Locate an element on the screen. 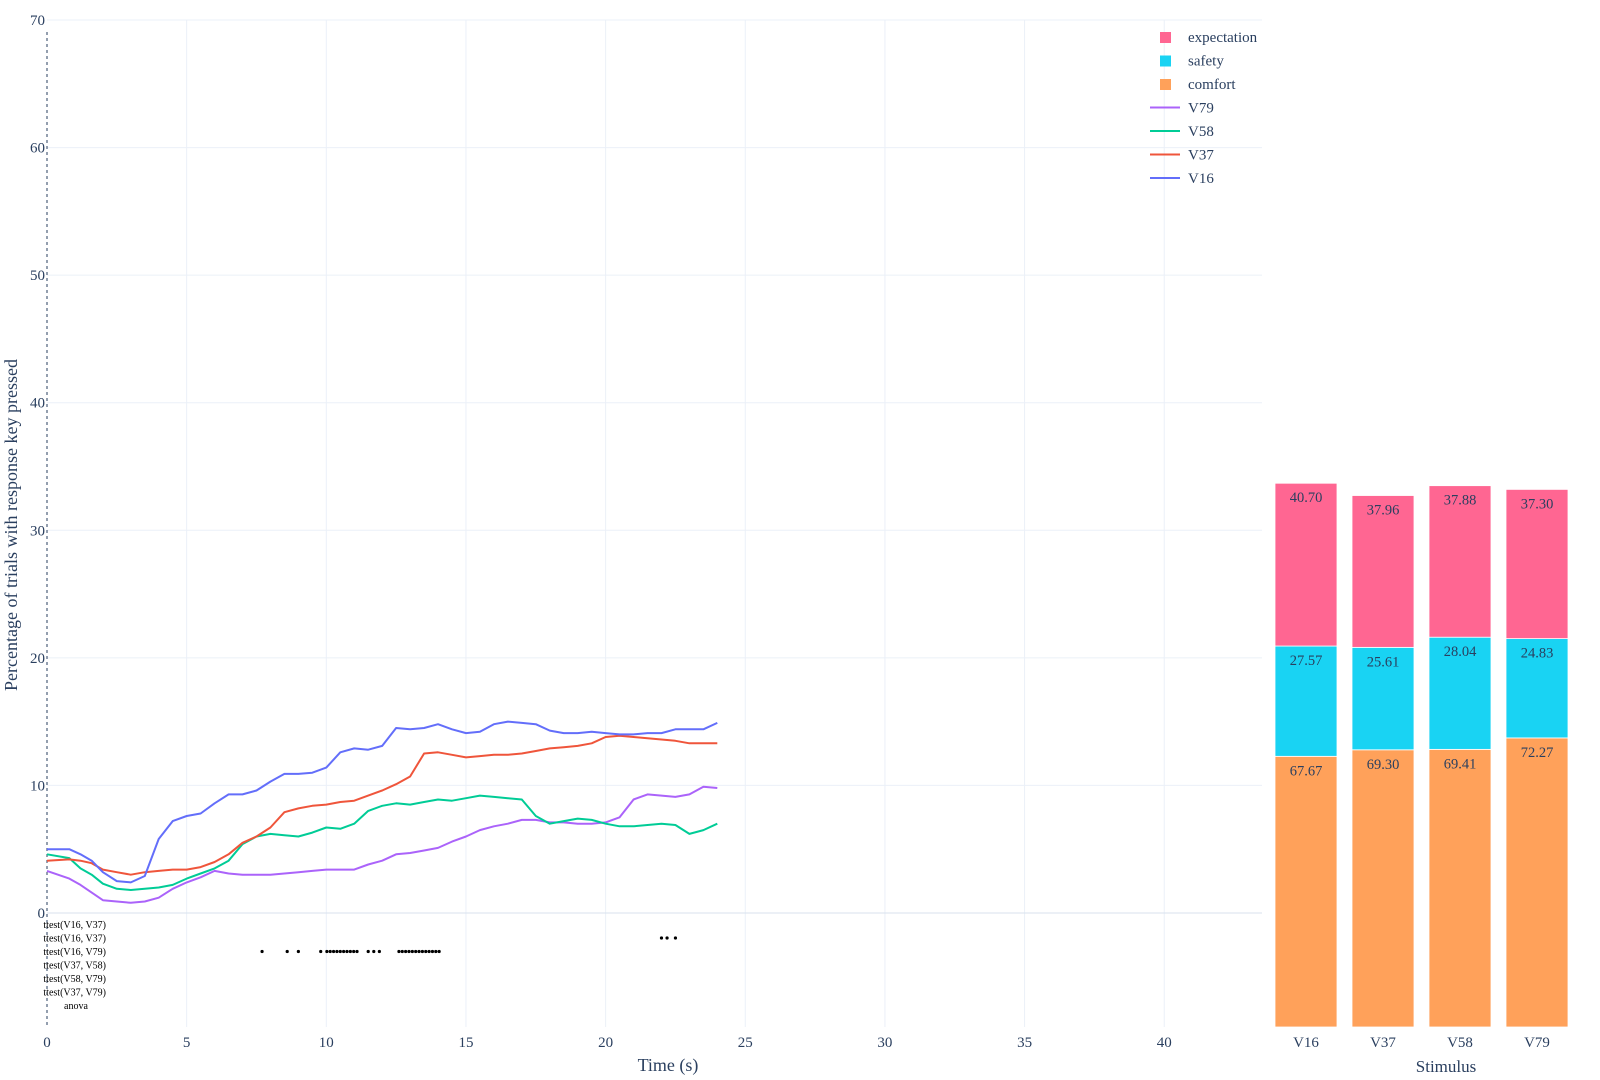 The height and width of the screenshot is (1080, 1600). x-tick-label: 5 is located at coordinates (187, 1043).